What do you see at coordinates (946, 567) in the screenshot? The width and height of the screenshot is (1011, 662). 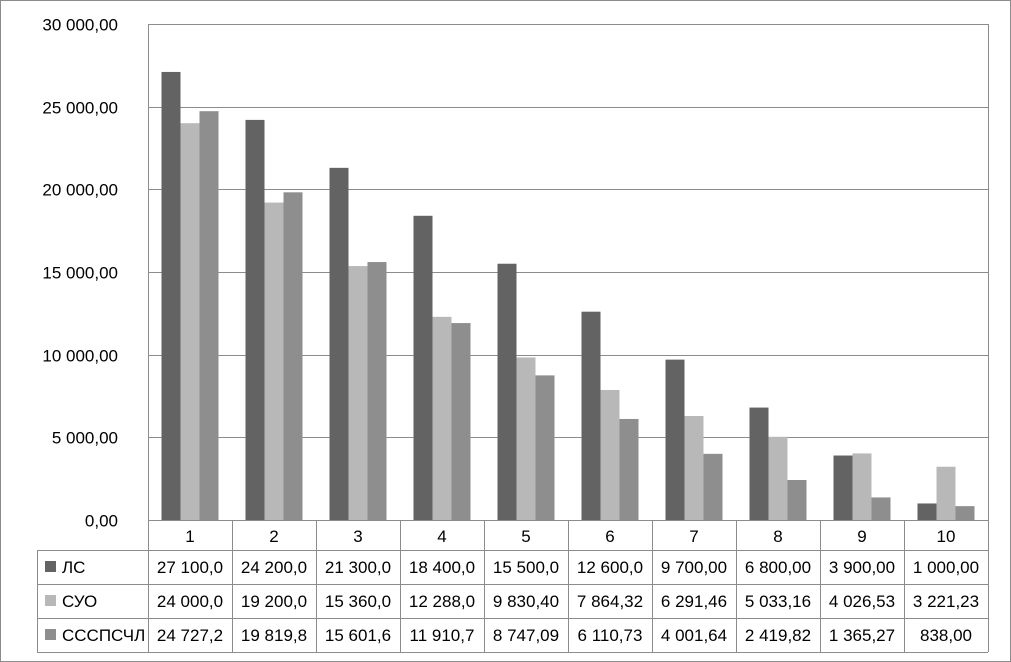 I see `data-label: 1 000,00` at bounding box center [946, 567].